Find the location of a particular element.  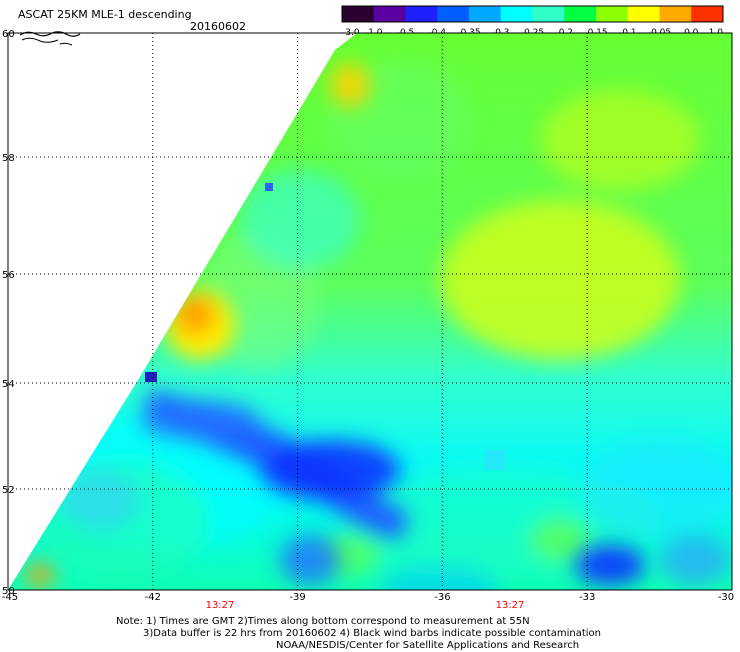

product-title: ASCAT 25KM MLE-1 descending is located at coordinates (105, 14).